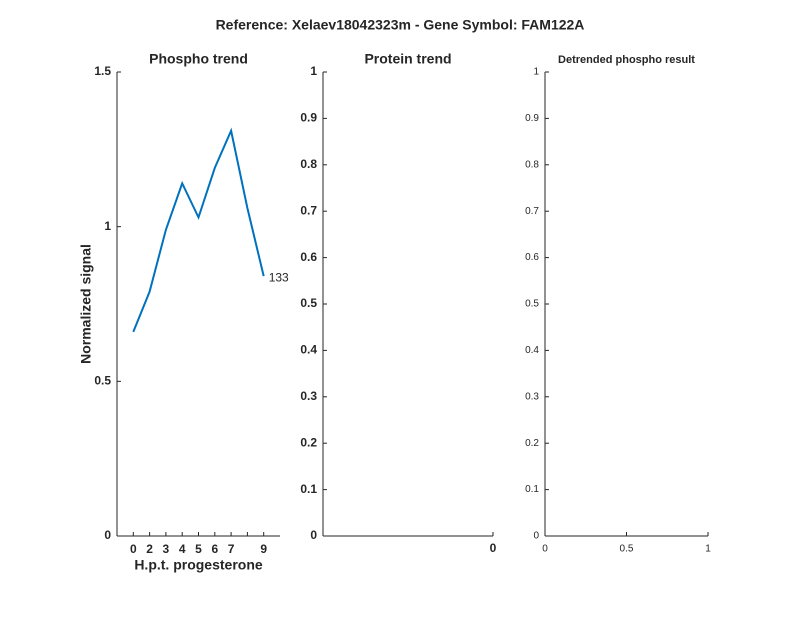 The width and height of the screenshot is (800, 618). I want to click on x-tick-label: 6, so click(214, 549).